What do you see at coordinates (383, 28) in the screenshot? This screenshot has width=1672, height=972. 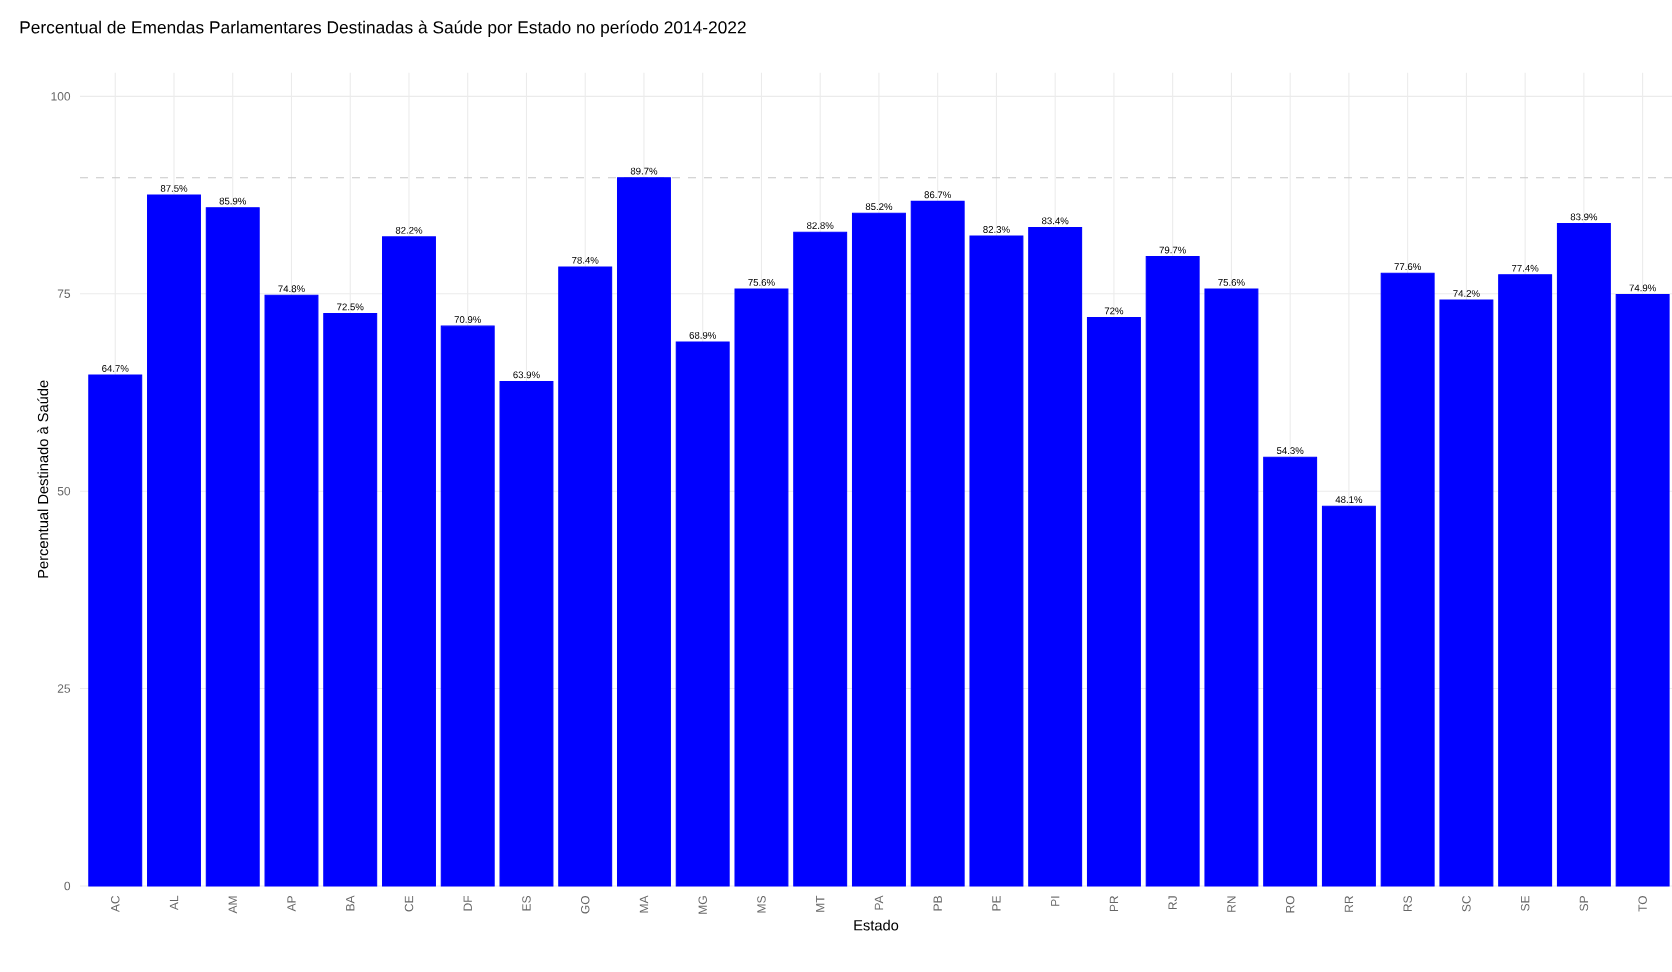 I see `chart-title: Percentual de Emendas Parlamentares Destinadas à Saúde por Estado no período 2014-2022` at bounding box center [383, 28].